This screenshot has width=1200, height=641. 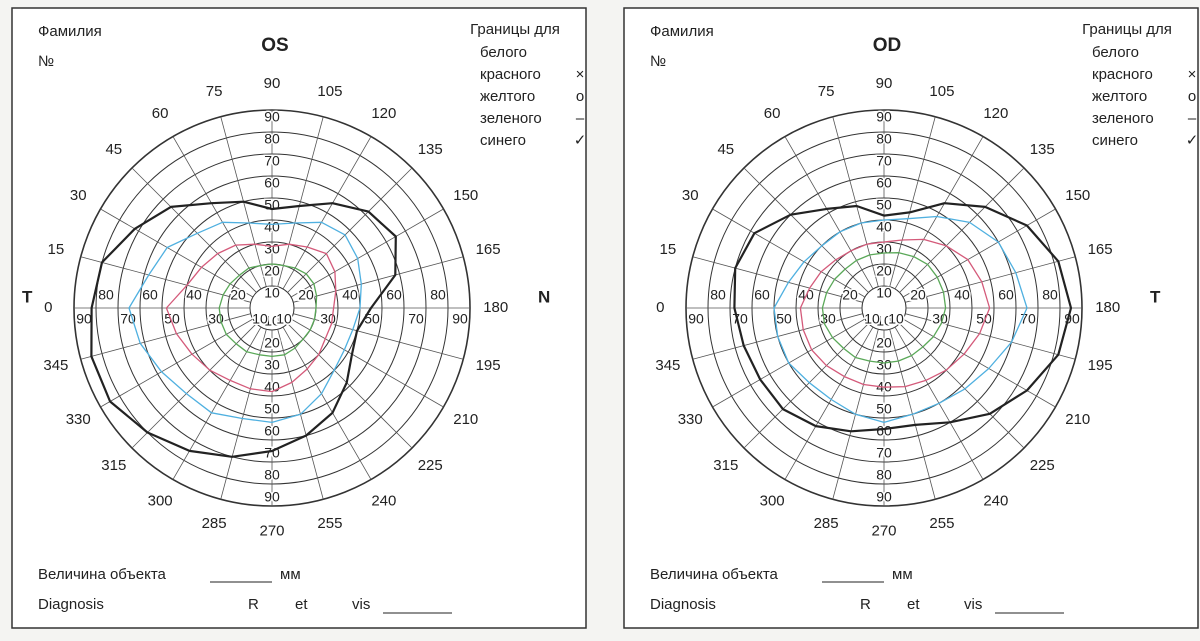 What do you see at coordinates (1155, 296) in the screenshot?
I see `side-label: T` at bounding box center [1155, 296].